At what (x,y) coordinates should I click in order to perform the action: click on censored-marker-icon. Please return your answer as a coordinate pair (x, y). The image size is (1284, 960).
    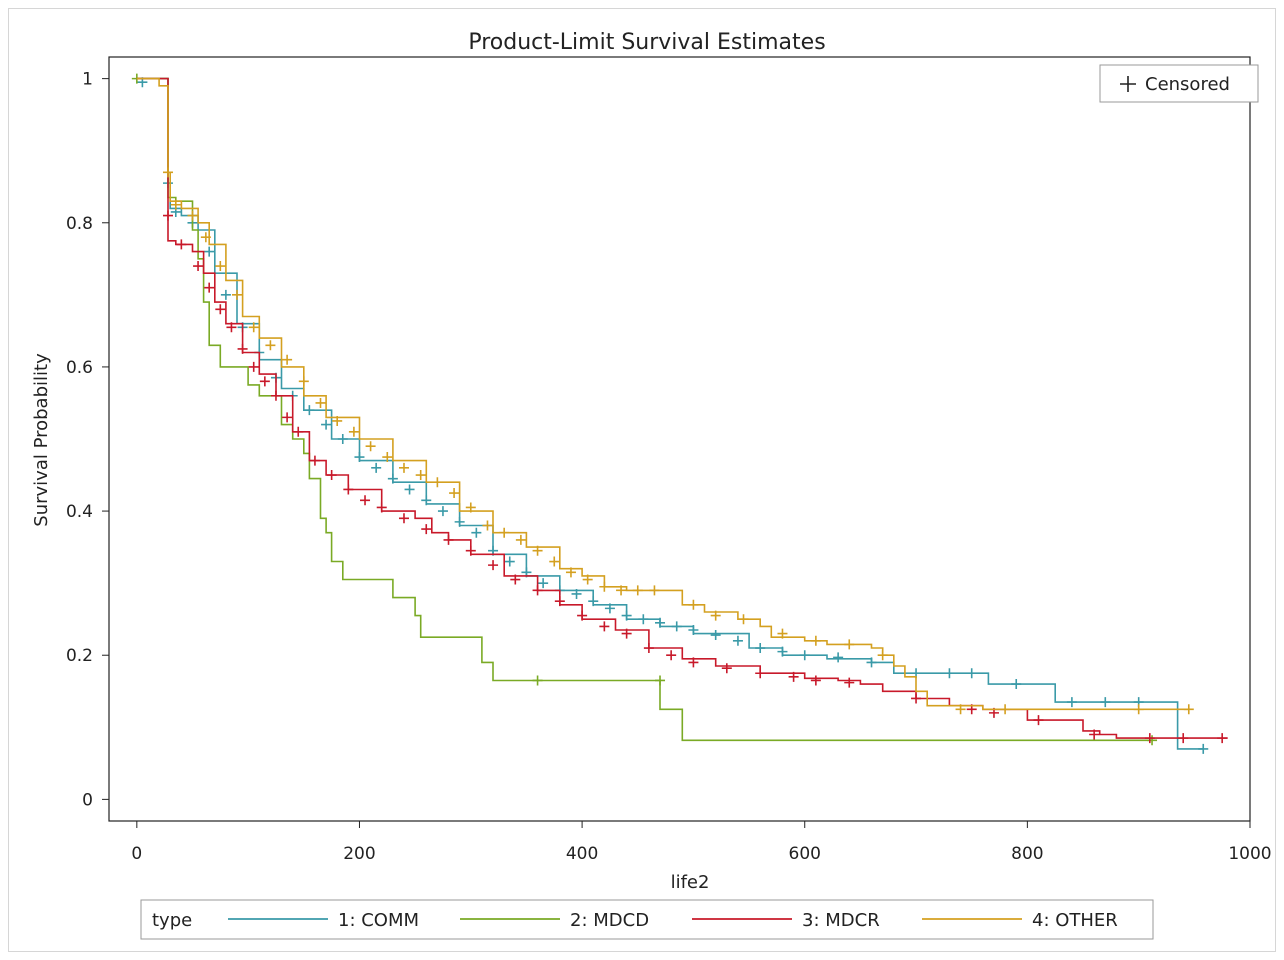
    Looking at the image, I should click on (1128, 84).